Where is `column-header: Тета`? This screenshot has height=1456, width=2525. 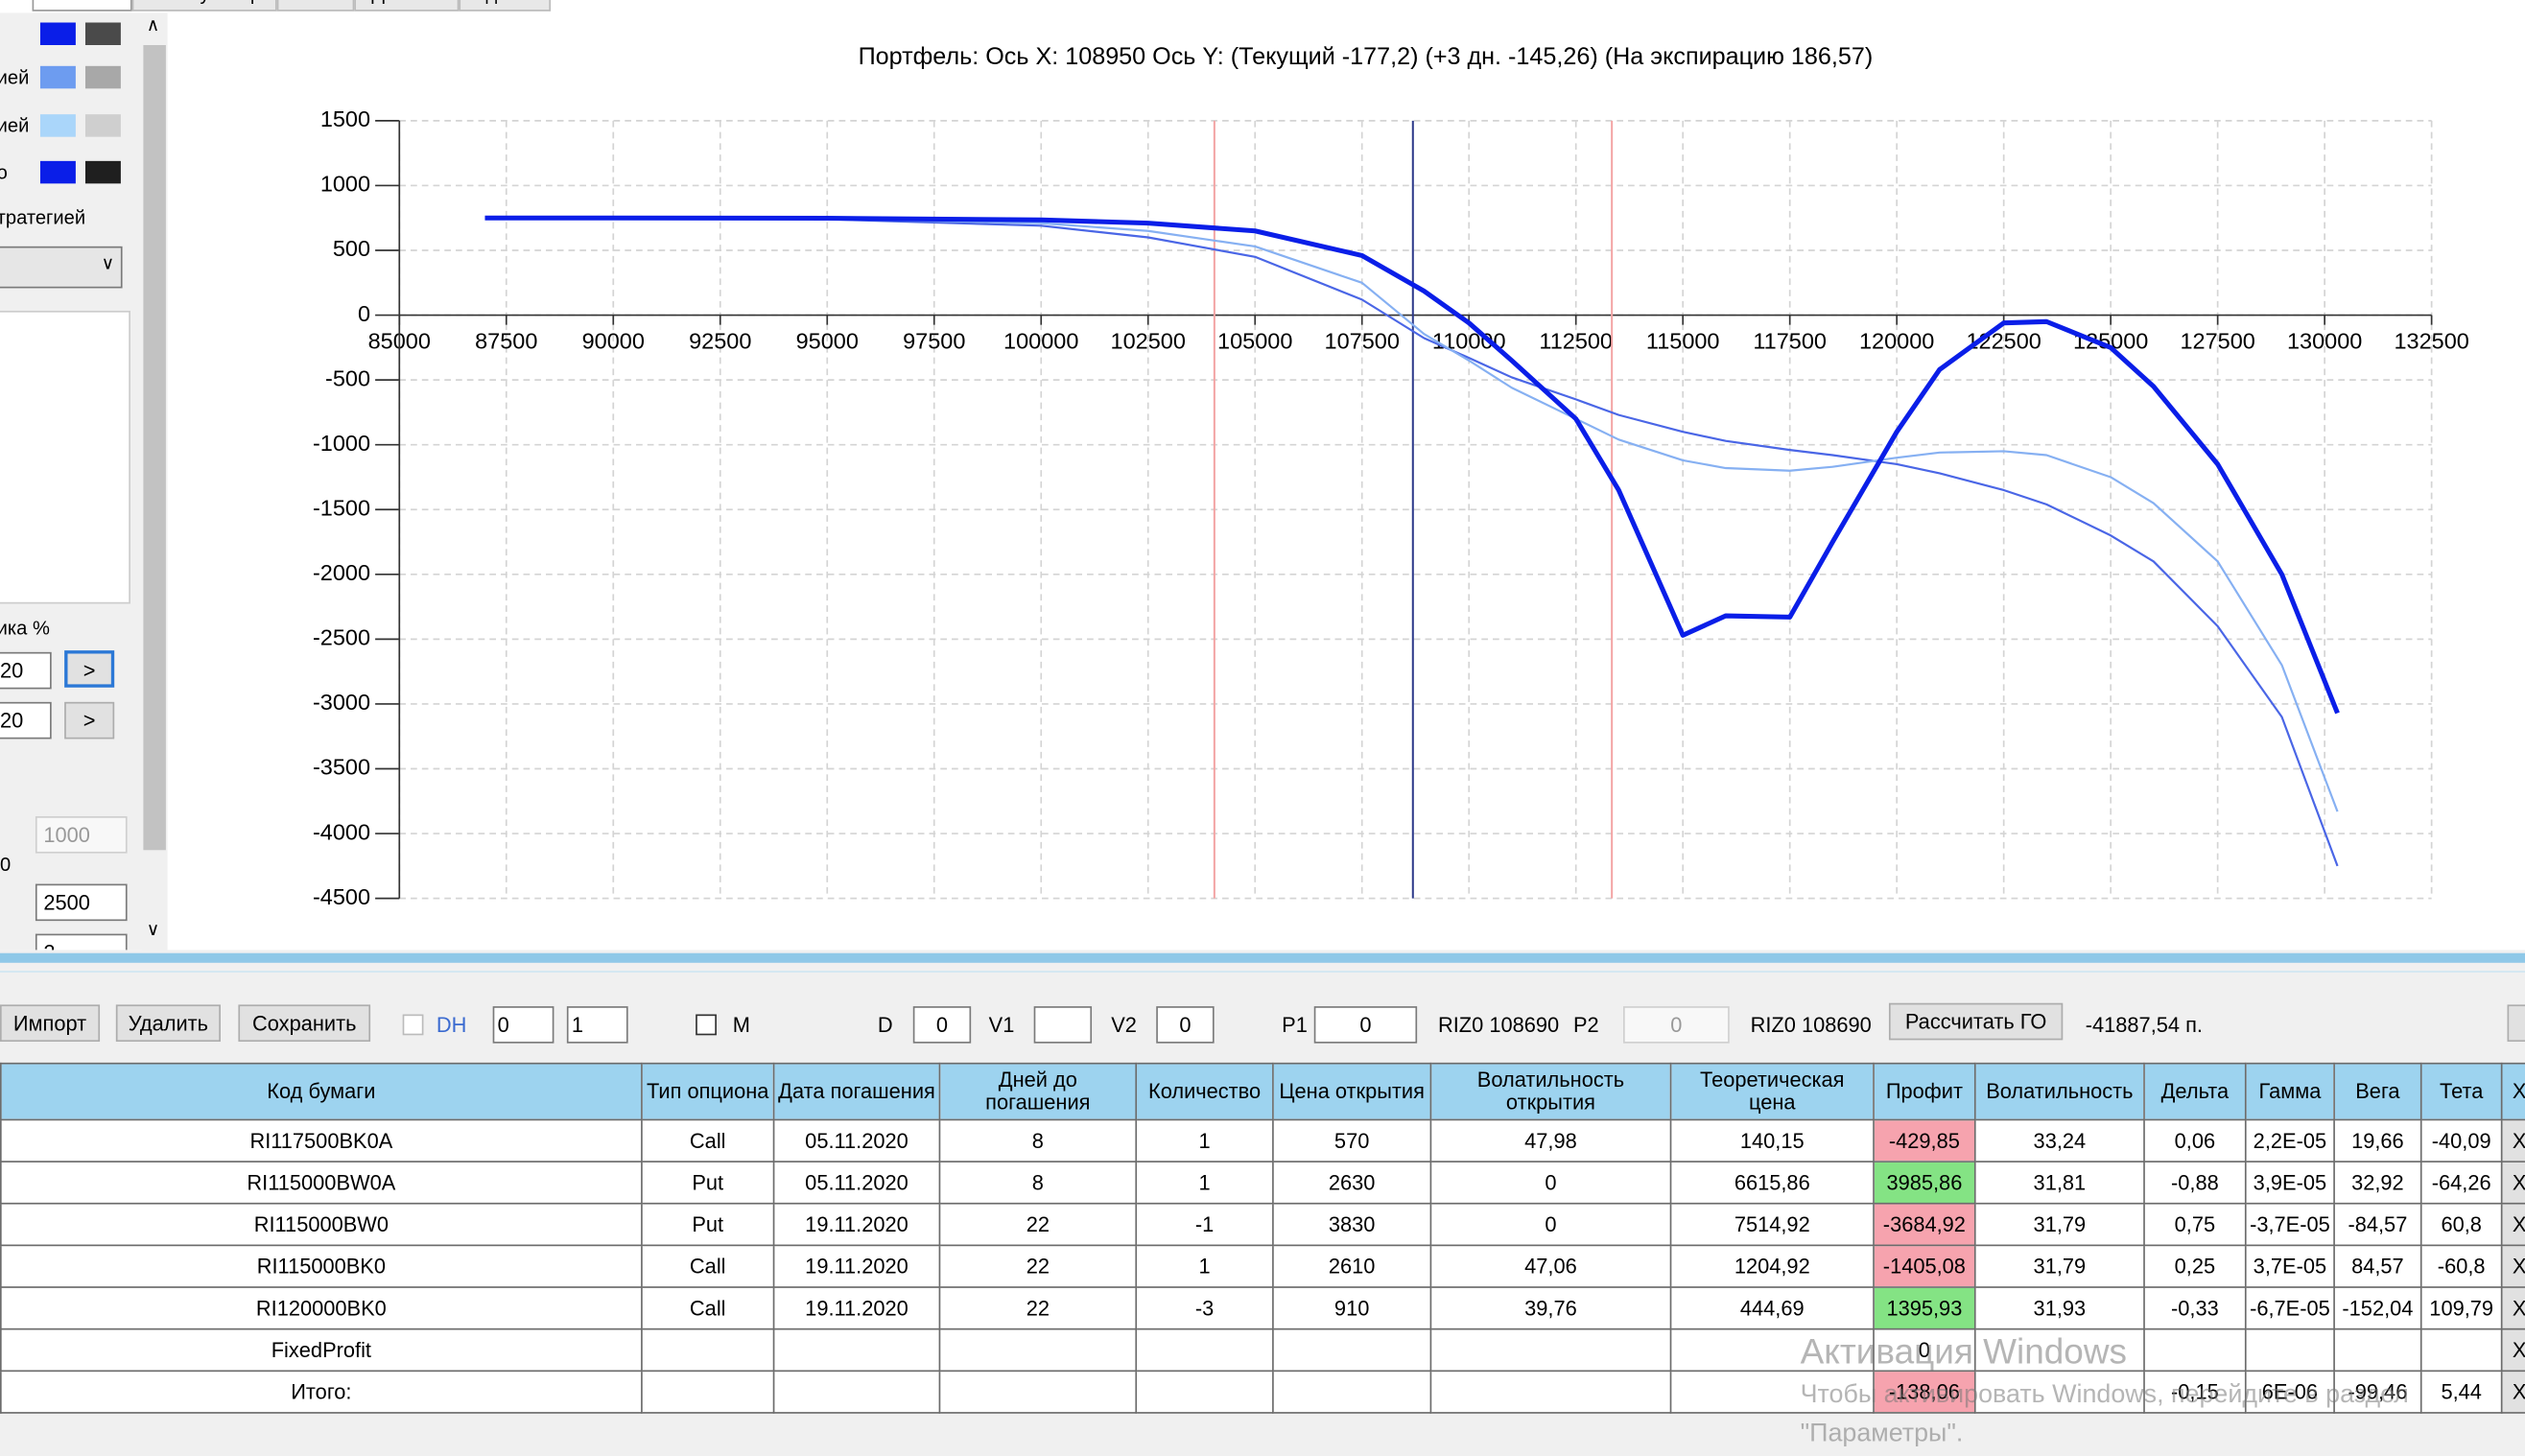 column-header: Тета is located at coordinates (2461, 1092).